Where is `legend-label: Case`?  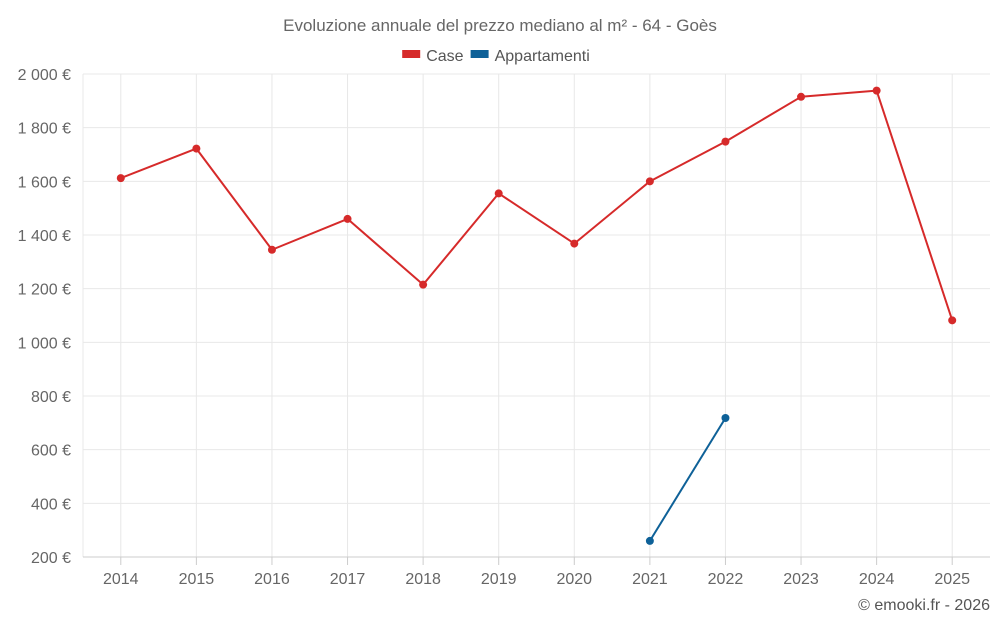 legend-label: Case is located at coordinates (444, 56).